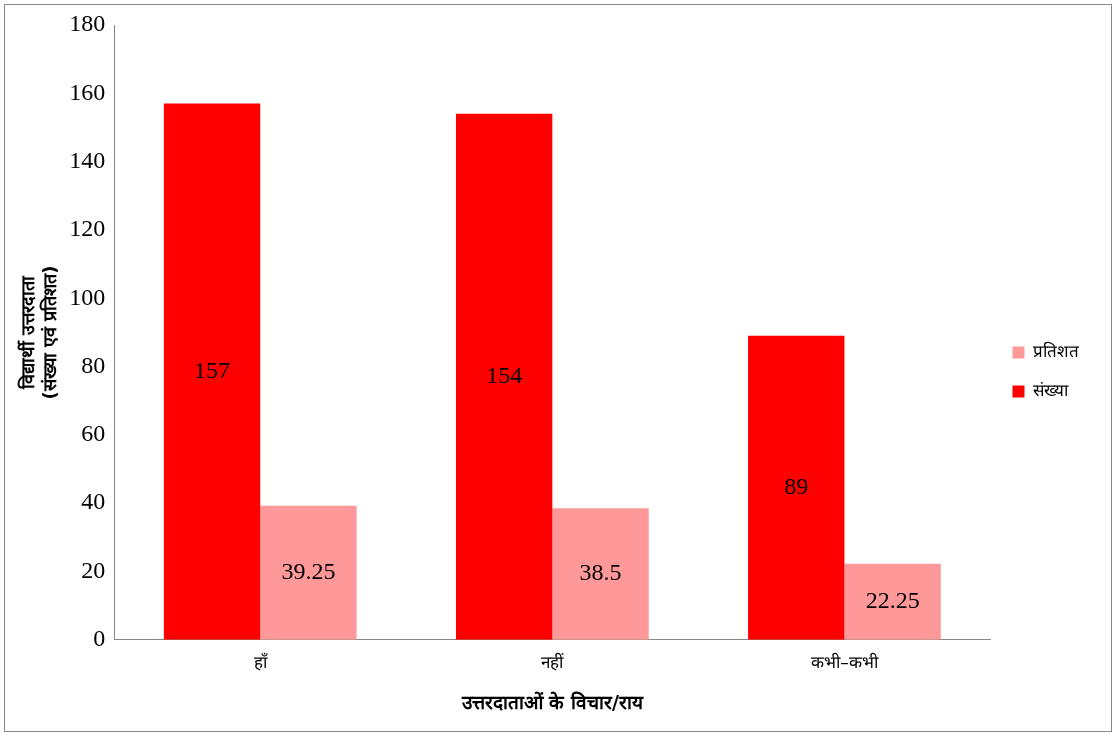 This screenshot has height=734, width=1118. What do you see at coordinates (87, 91) in the screenshot?
I see `y-tick-label: 160` at bounding box center [87, 91].